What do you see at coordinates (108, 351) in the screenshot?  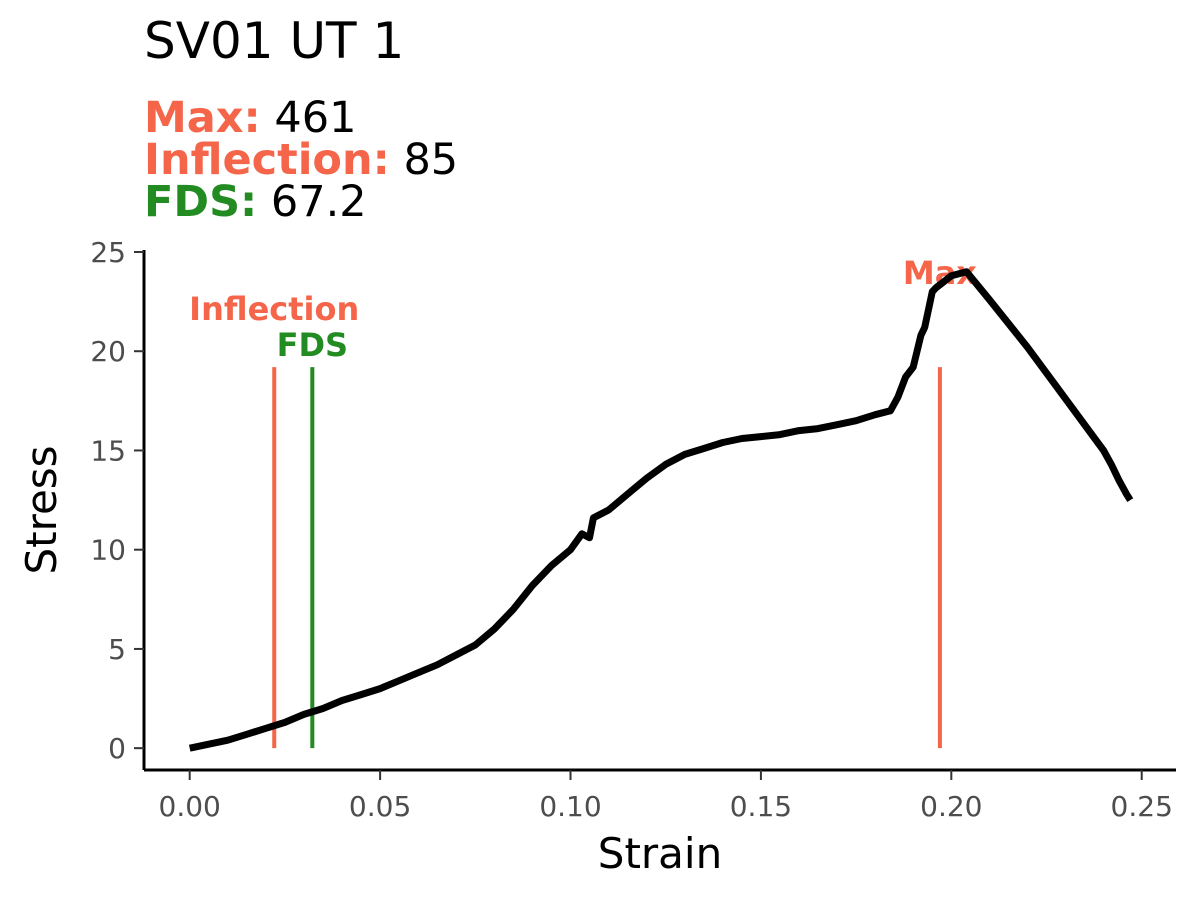 I see `y-tick-label: 20` at bounding box center [108, 351].